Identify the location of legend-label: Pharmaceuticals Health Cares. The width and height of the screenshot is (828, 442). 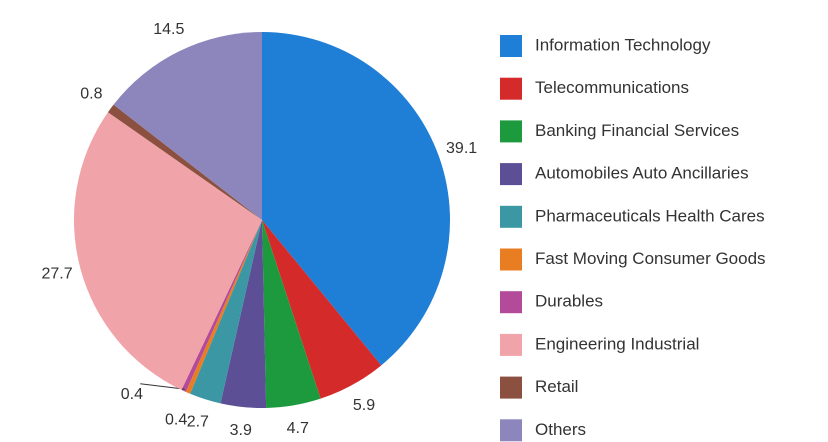
(650, 215).